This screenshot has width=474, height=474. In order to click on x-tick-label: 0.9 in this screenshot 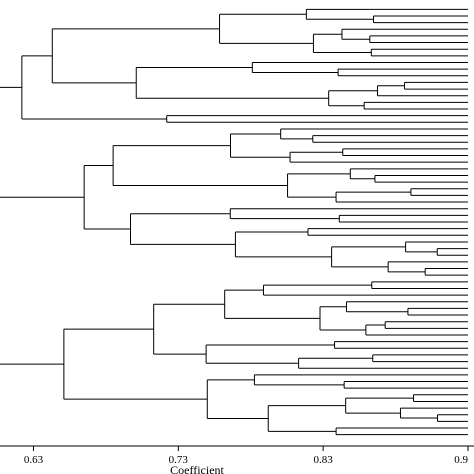, I will do `click(461, 460)`.